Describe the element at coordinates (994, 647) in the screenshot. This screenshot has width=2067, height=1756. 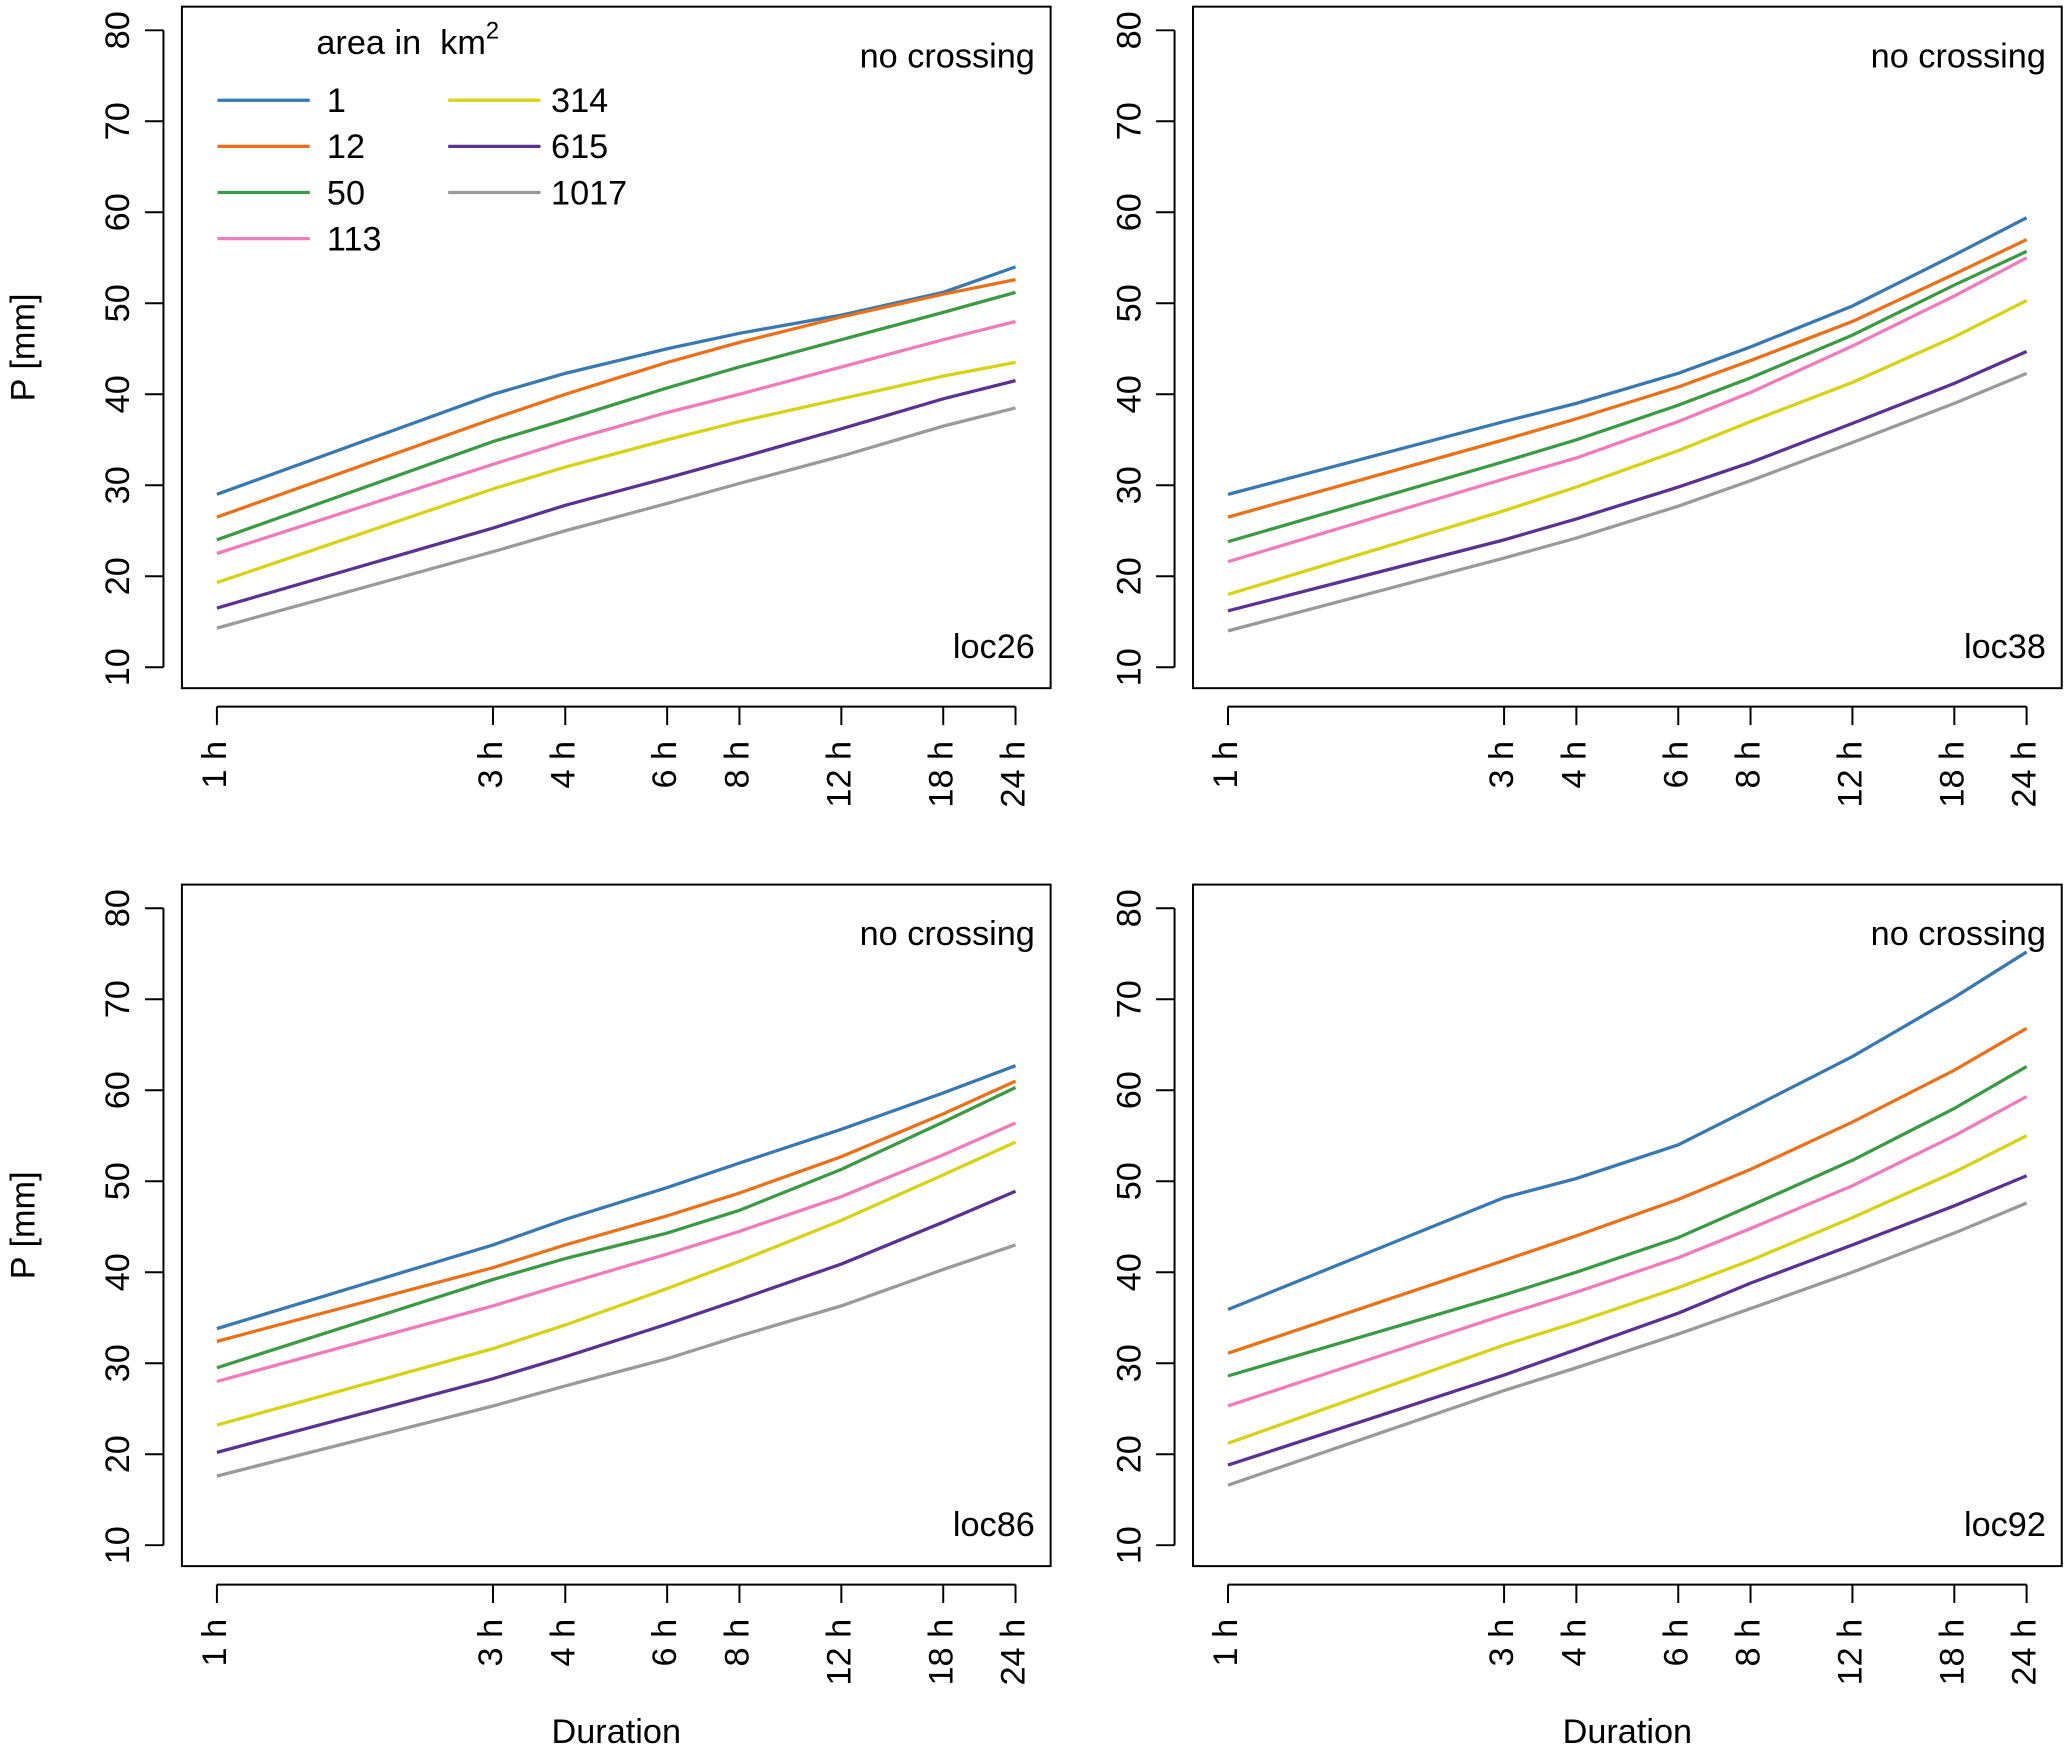
I see `panel-label: loc26` at that location.